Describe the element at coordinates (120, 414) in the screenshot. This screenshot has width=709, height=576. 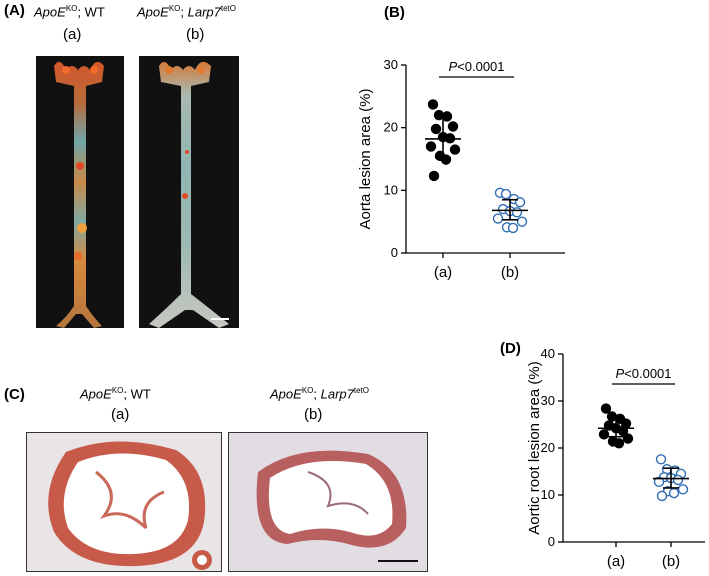
I see `panel-c-left-label: (a)` at that location.